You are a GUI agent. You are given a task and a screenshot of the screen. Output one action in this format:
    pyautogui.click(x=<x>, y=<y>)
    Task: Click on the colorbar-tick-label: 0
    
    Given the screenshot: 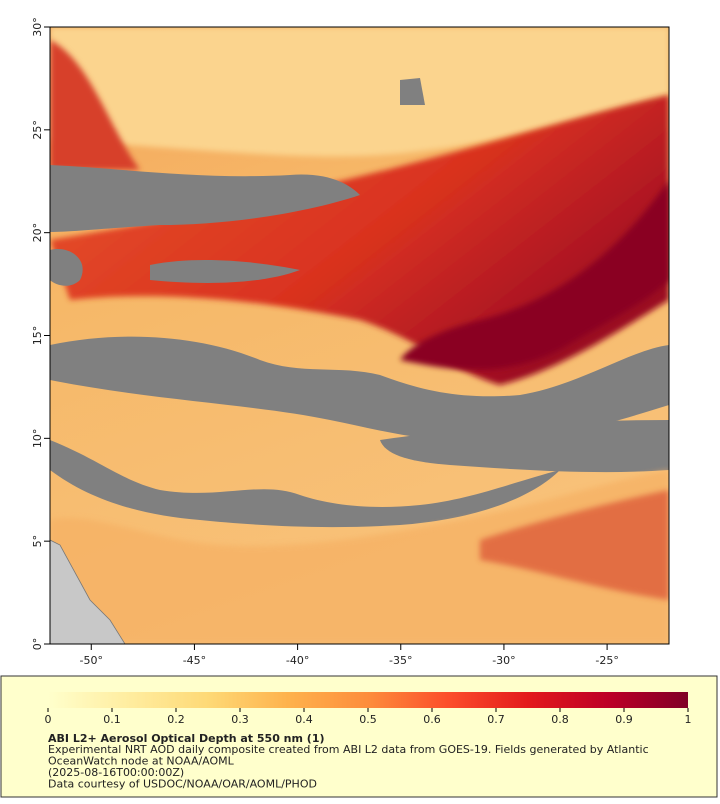 What is the action you would take?
    pyautogui.click(x=48, y=719)
    